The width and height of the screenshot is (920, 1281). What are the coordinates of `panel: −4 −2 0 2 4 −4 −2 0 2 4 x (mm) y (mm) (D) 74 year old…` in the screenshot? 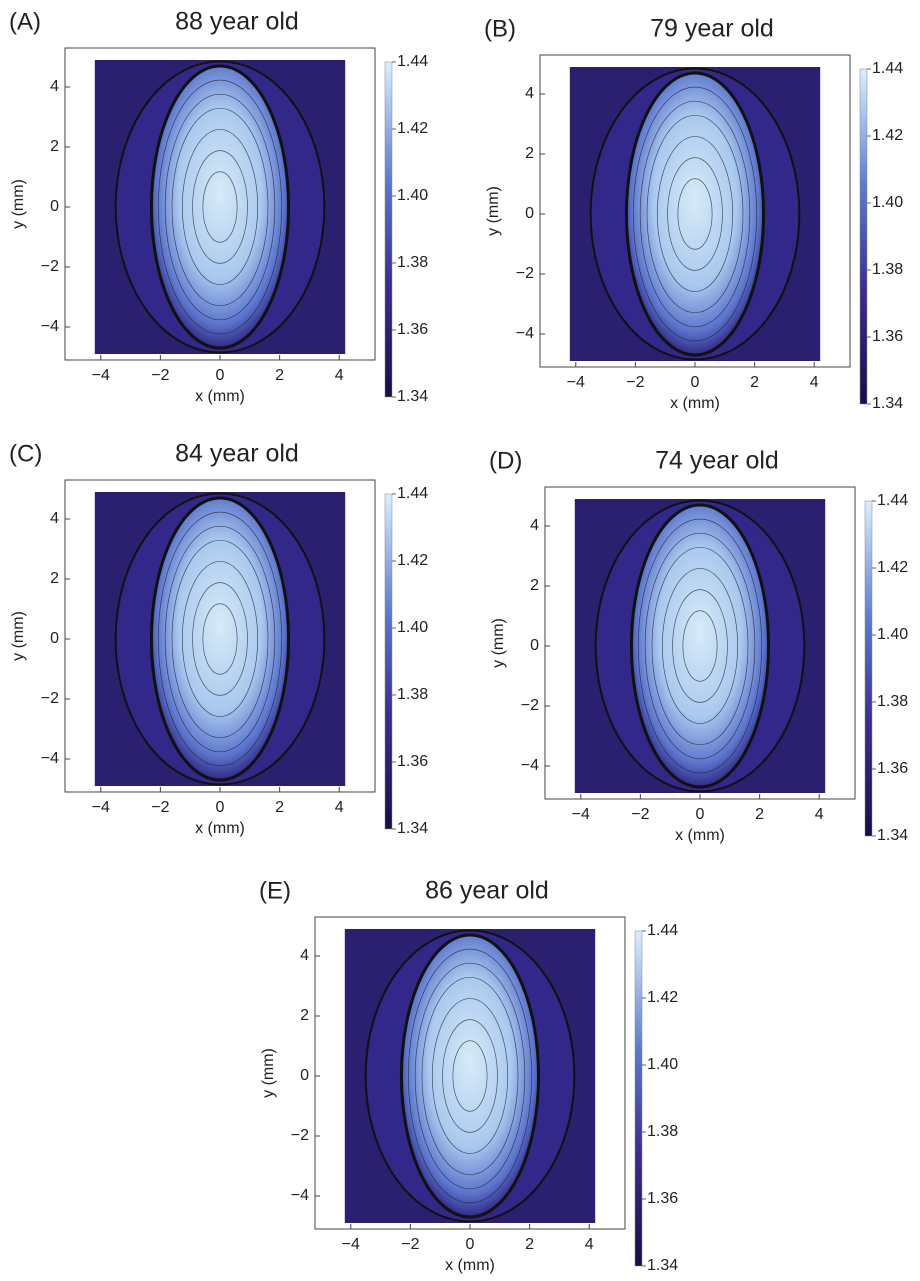 It's located at (698, 646).